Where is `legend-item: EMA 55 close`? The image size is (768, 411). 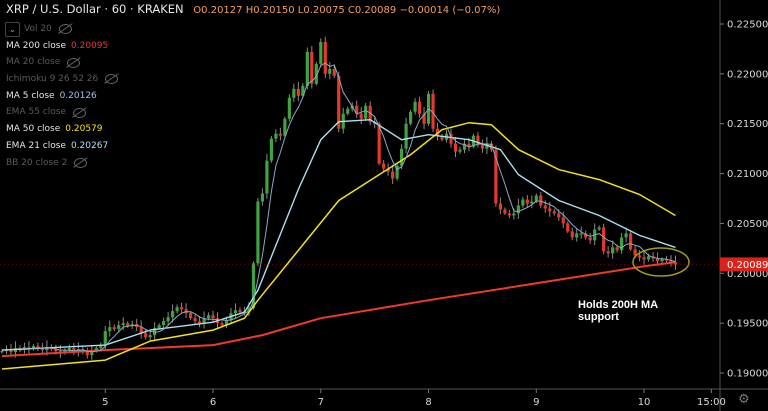
legend-item: EMA 55 close is located at coordinates (62, 112).